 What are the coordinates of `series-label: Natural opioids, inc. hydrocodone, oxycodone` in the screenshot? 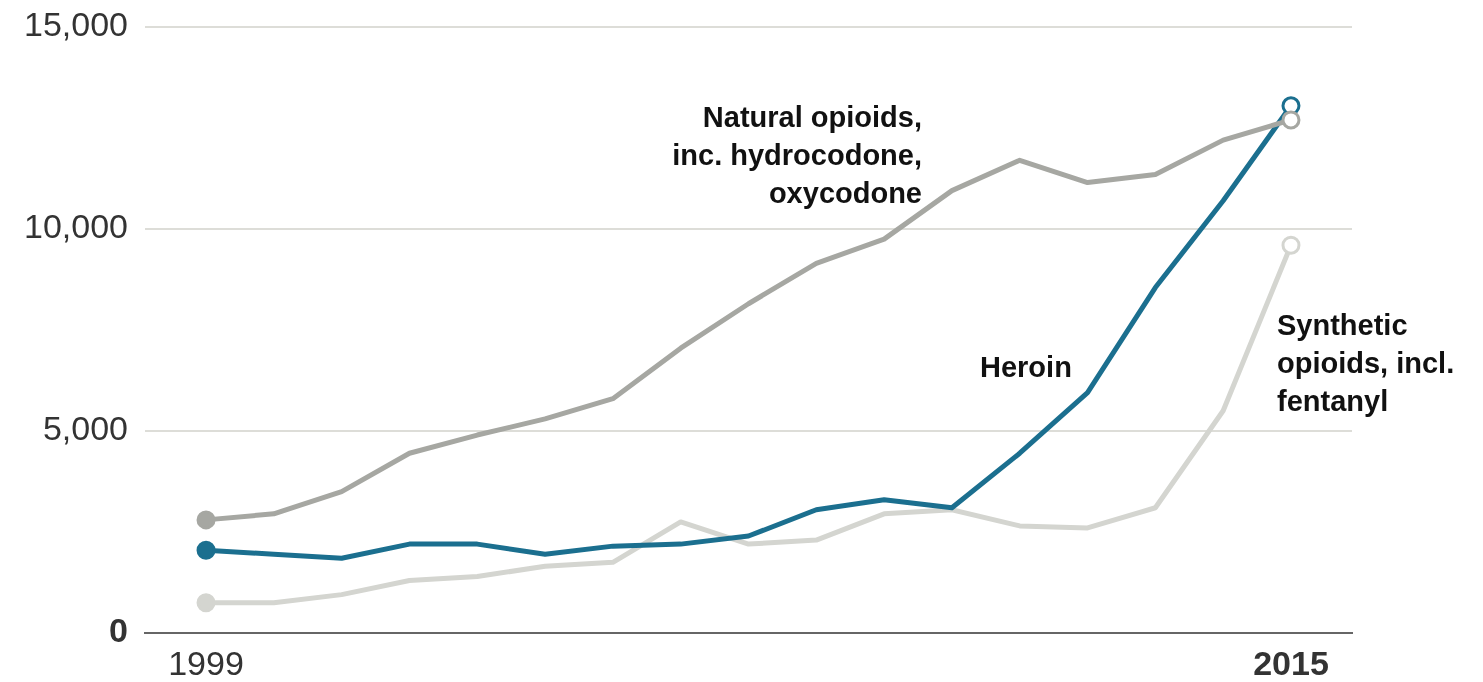 It's located at (797, 155).